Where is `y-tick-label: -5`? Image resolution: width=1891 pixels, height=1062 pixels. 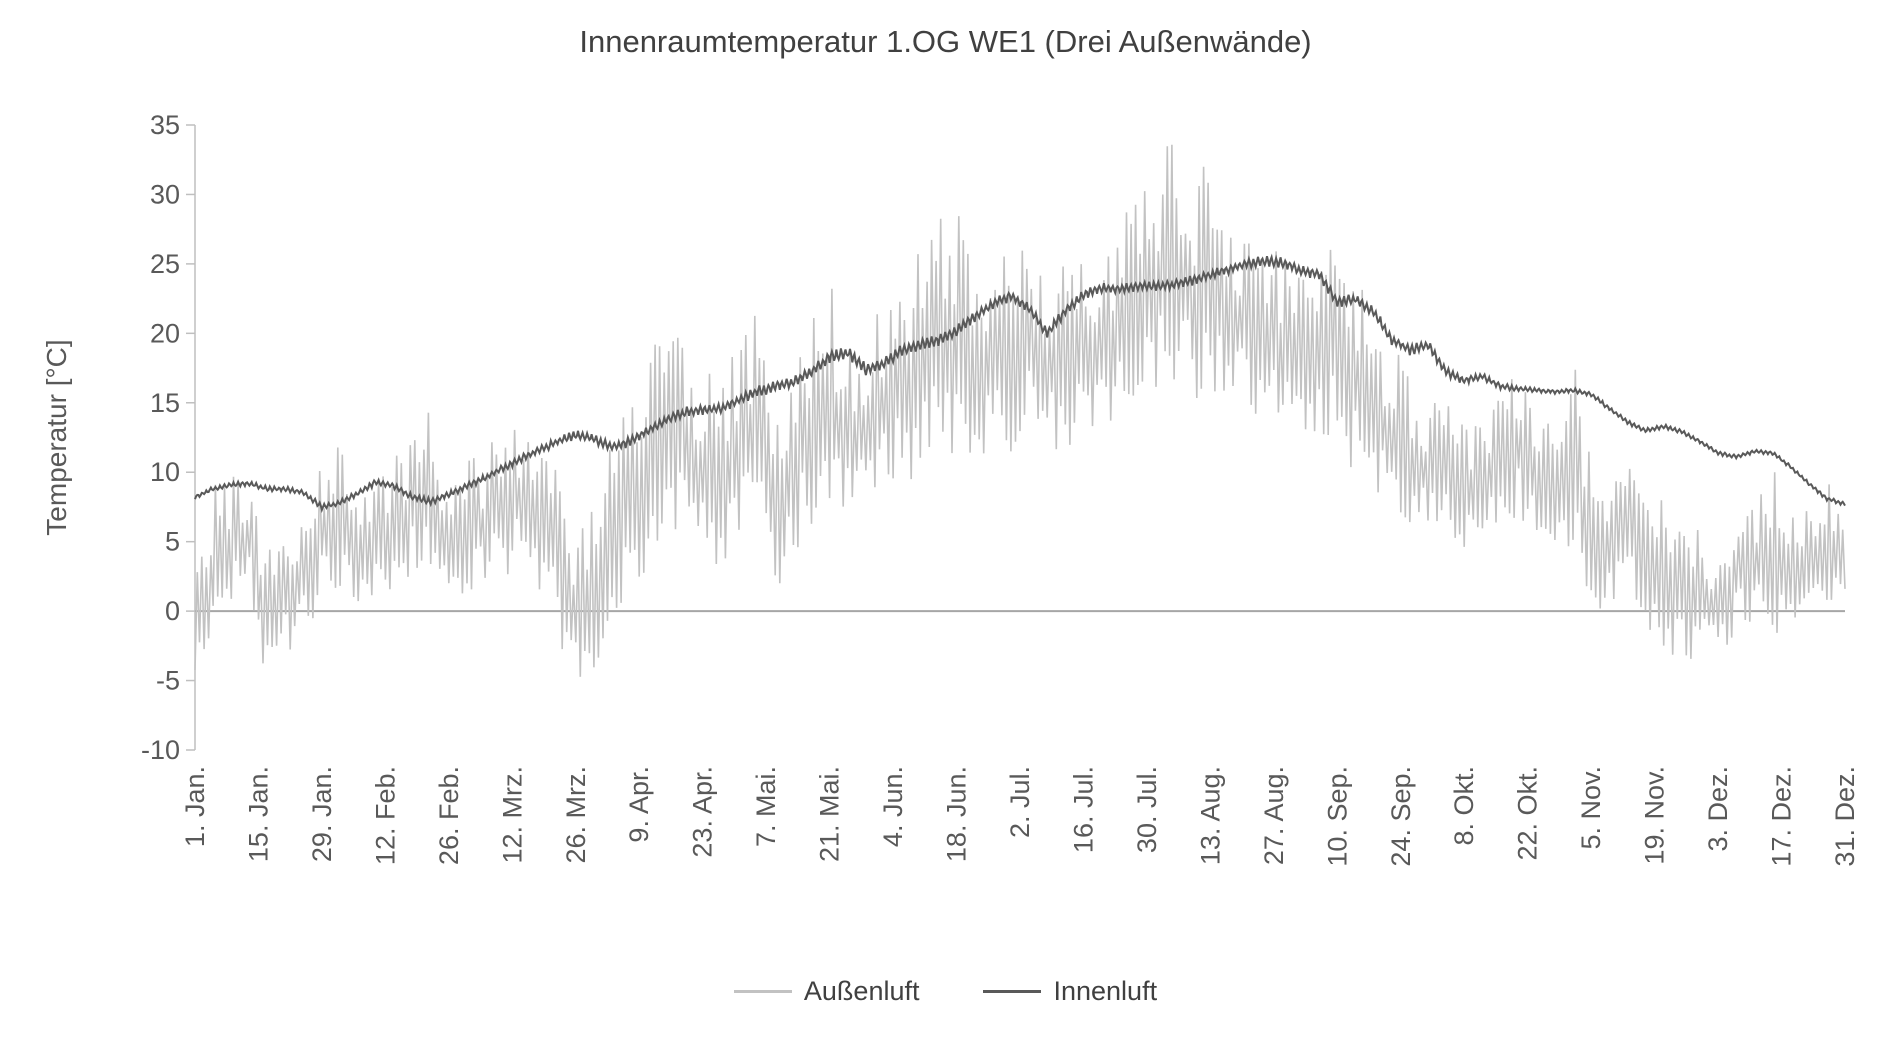
y-tick-label: -5 is located at coordinates (168, 681).